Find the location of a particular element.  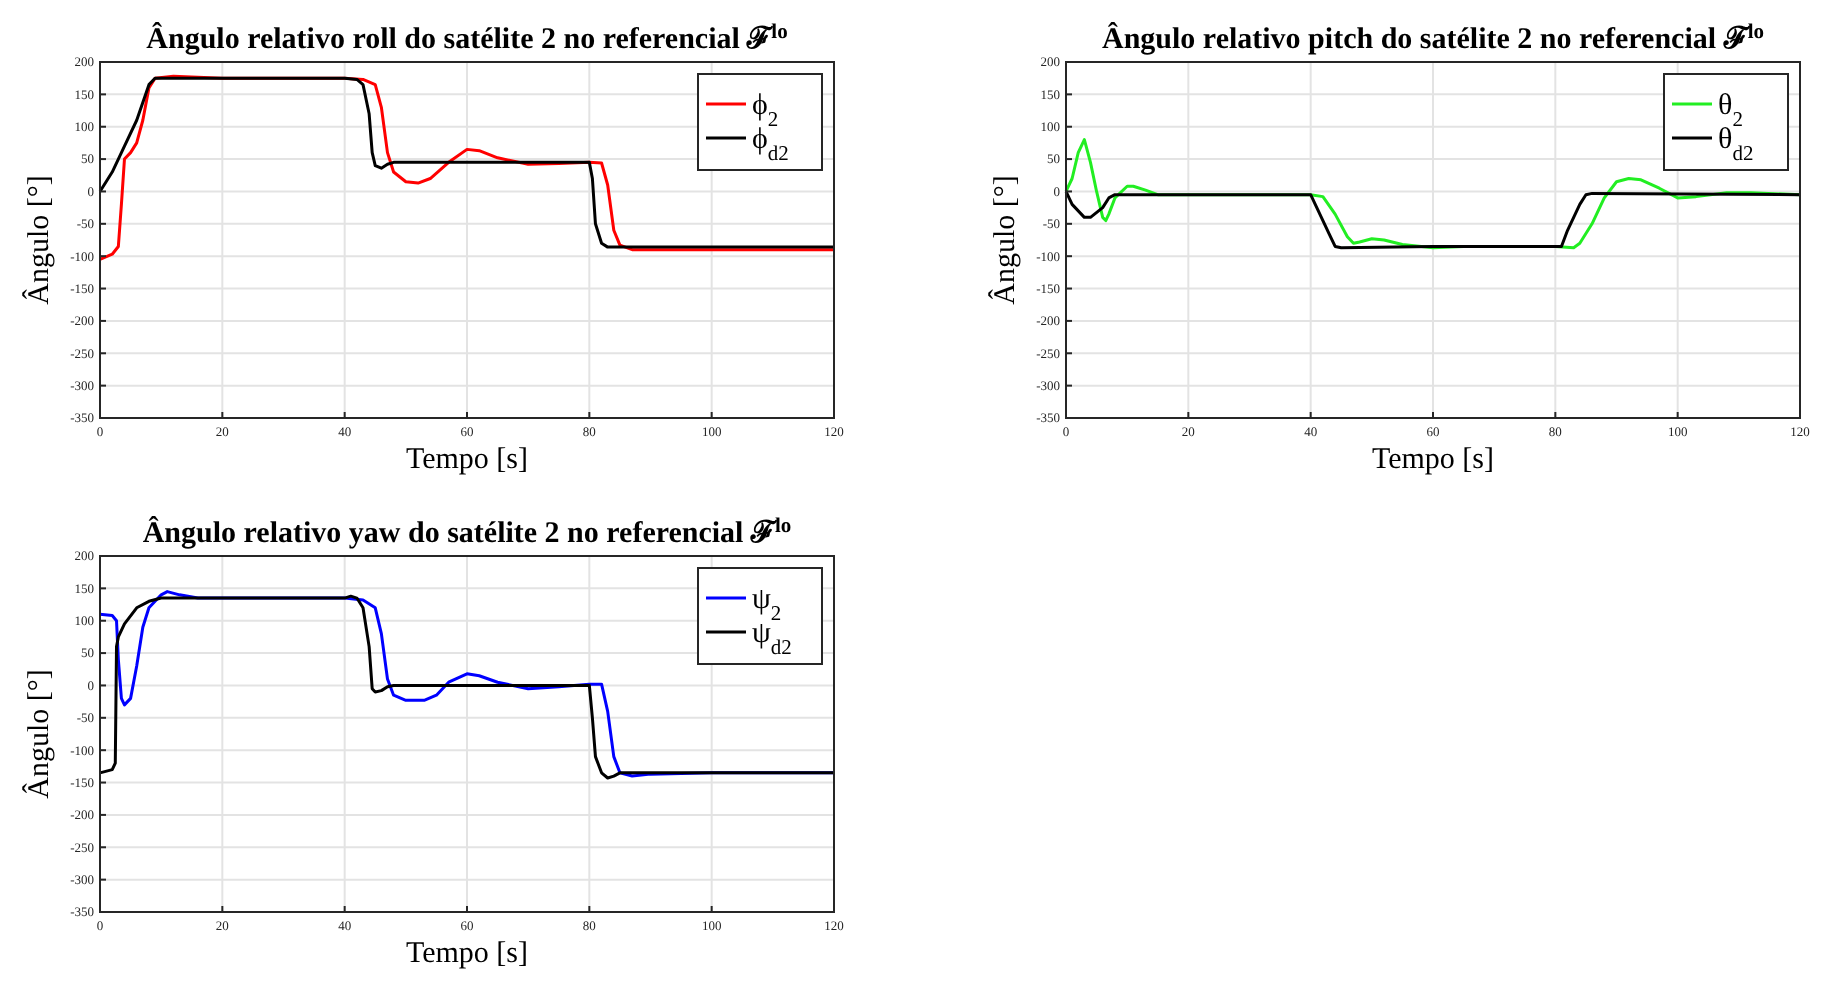

line-series is located at coordinates (1433, 219).